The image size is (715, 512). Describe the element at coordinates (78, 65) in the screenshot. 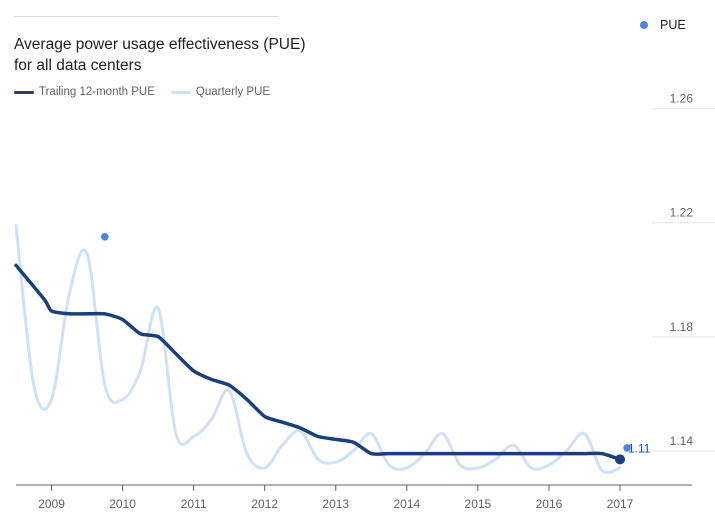

I see `chart-title-line-2: for all data centers` at that location.